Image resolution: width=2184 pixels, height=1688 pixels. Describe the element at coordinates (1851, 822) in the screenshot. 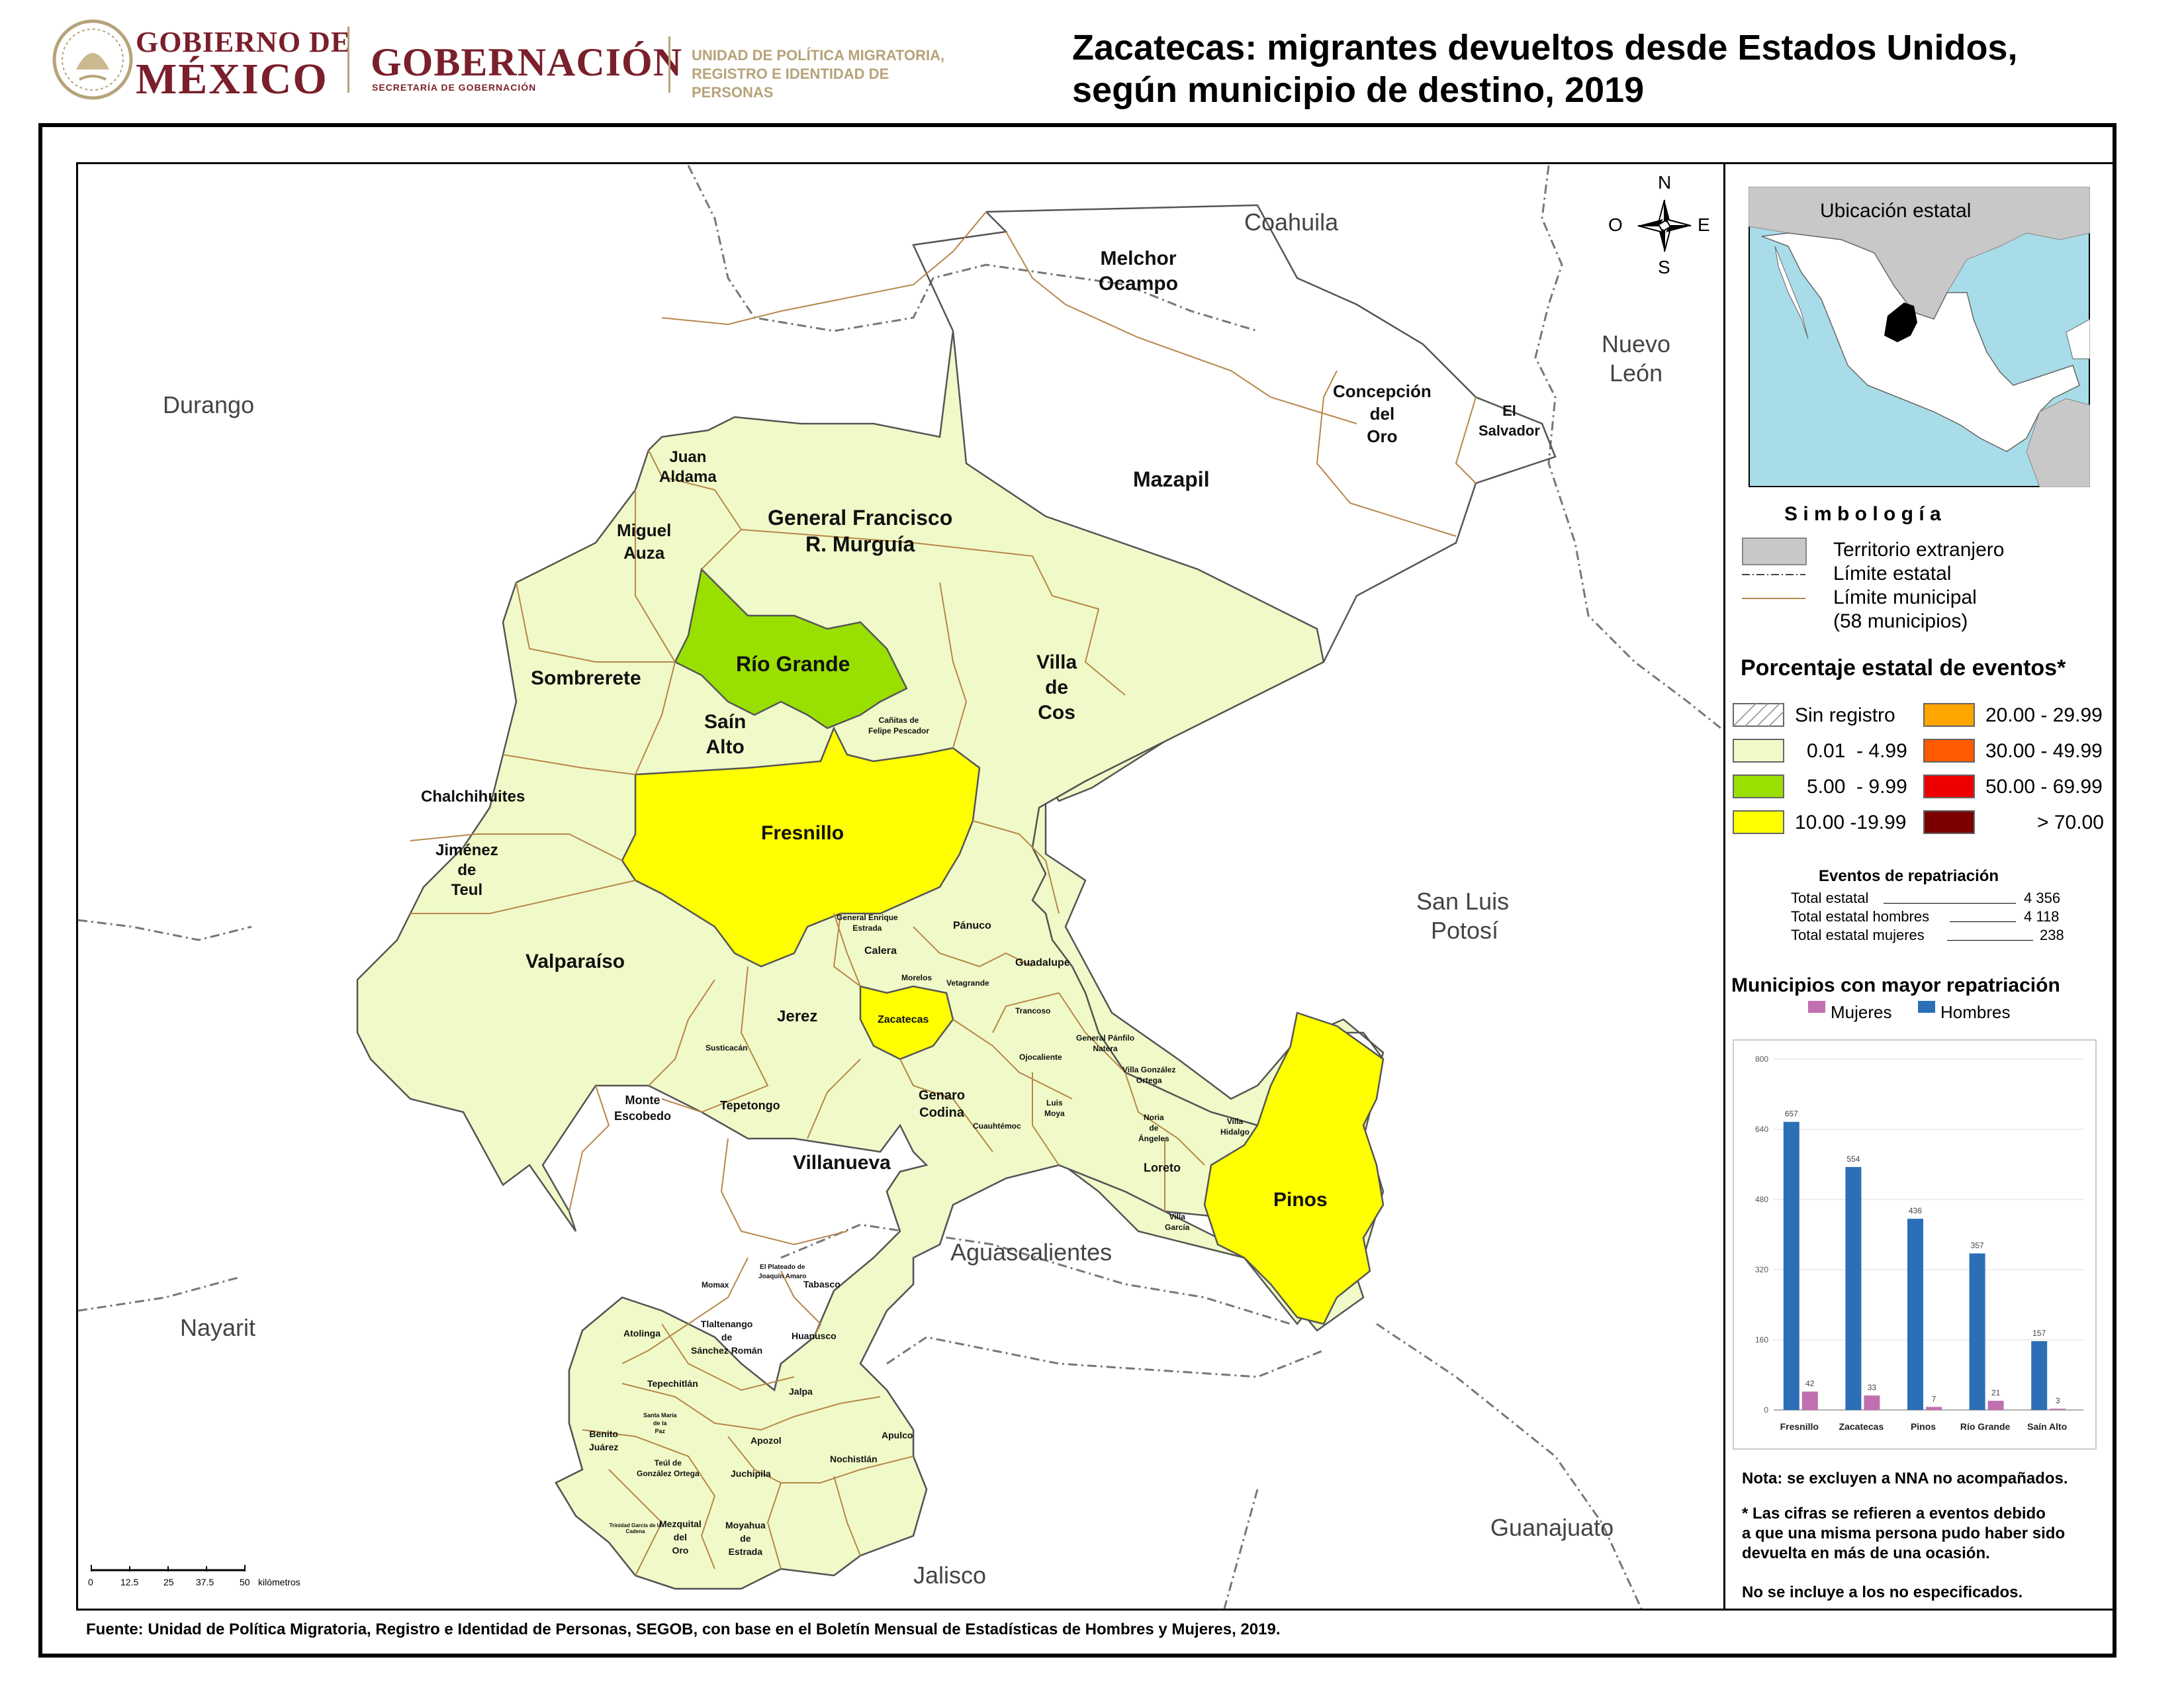

I see `legend-class-3: 10.00 -19.99` at that location.